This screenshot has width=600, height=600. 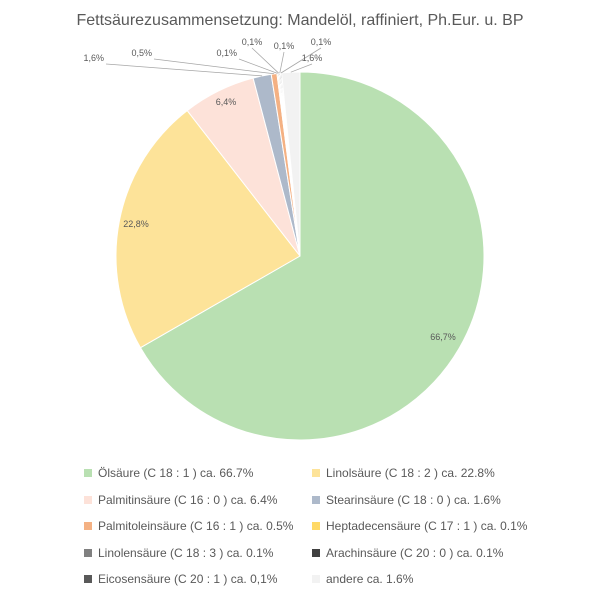 What do you see at coordinates (284, 46) in the screenshot?
I see `data-label-7: 0,1%` at bounding box center [284, 46].